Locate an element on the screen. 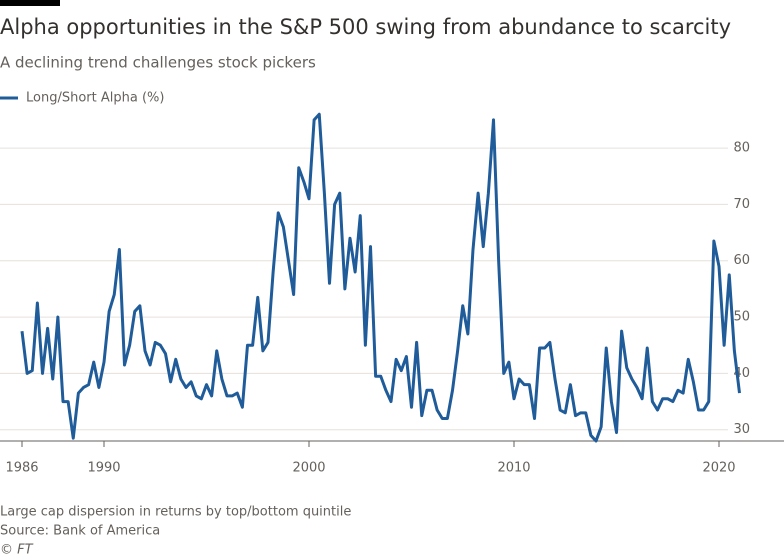 The width and height of the screenshot is (784, 560). y-tick-label: 80 is located at coordinates (741, 148).